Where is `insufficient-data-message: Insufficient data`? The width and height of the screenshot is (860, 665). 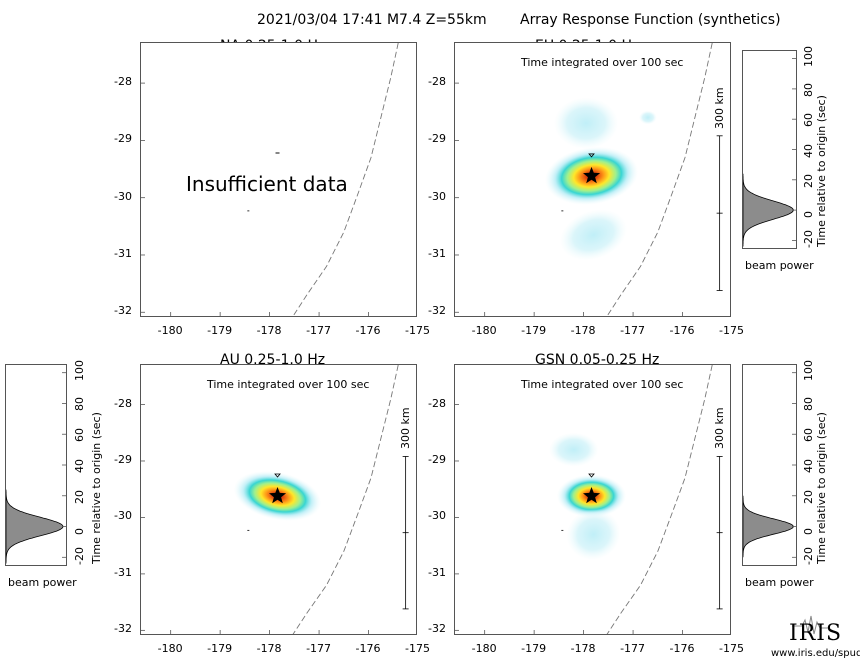
insufficient-data-message: Insufficient data is located at coordinates (267, 184).